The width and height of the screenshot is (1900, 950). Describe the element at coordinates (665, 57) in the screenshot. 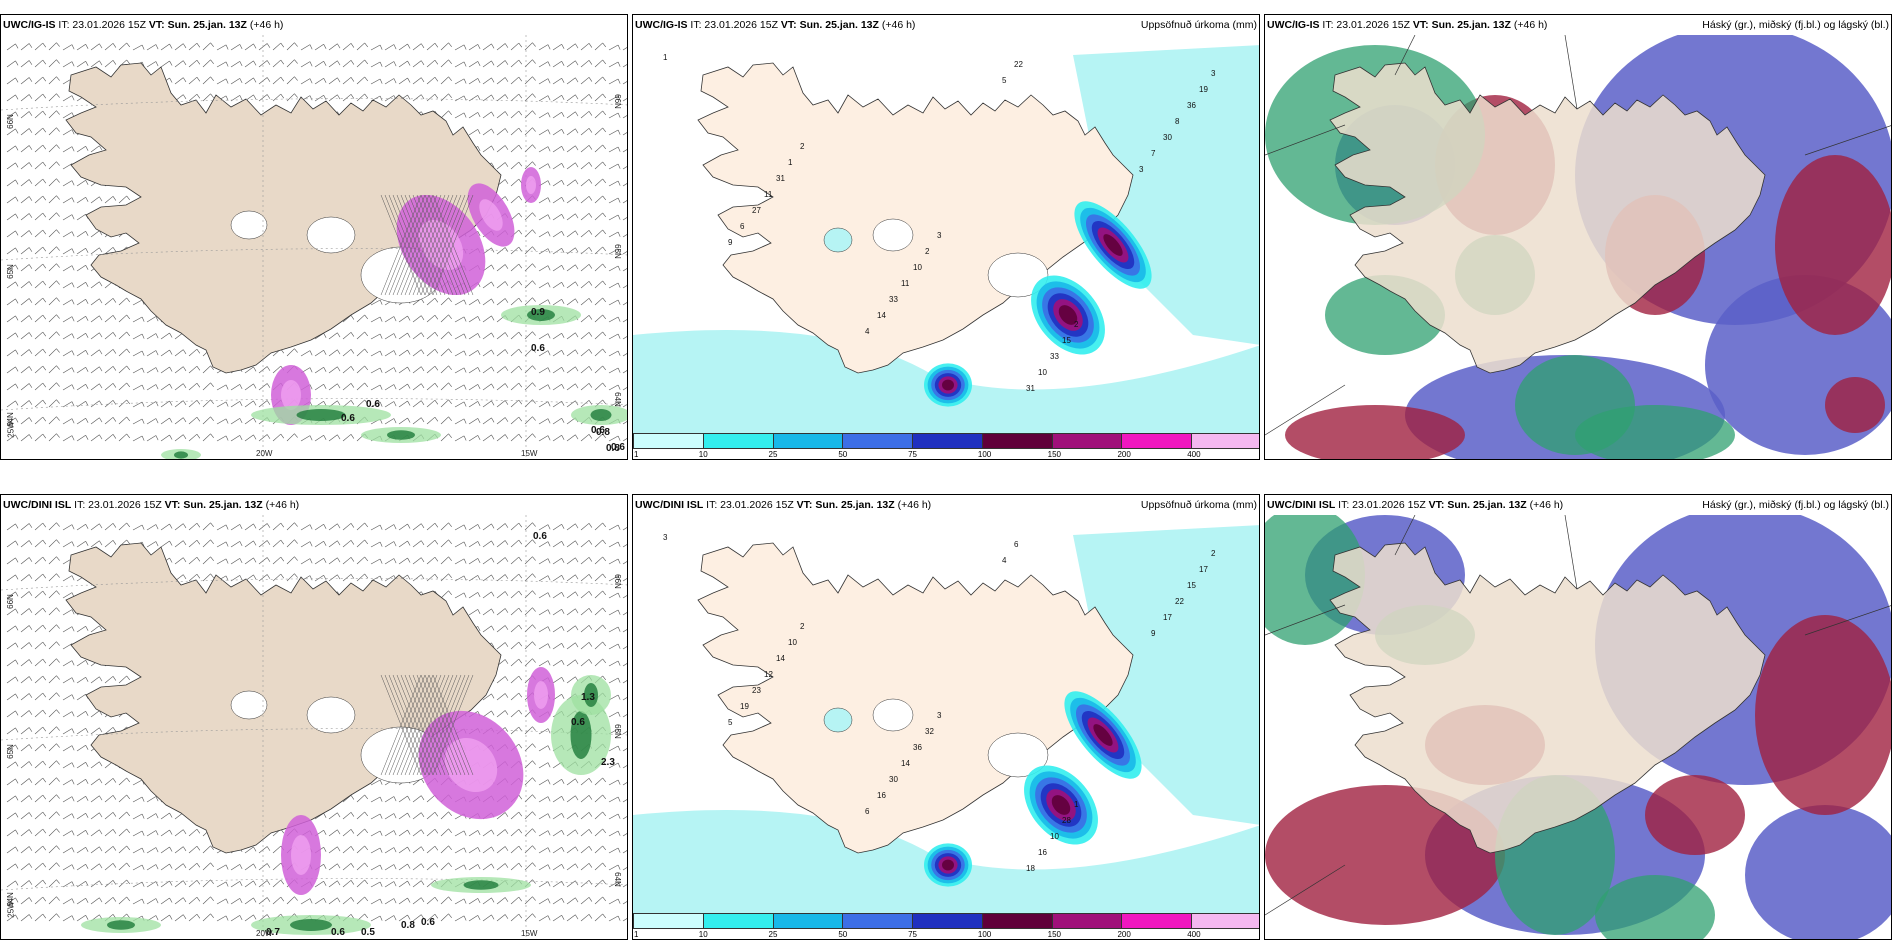

I see `precip-amount-label: 1` at that location.